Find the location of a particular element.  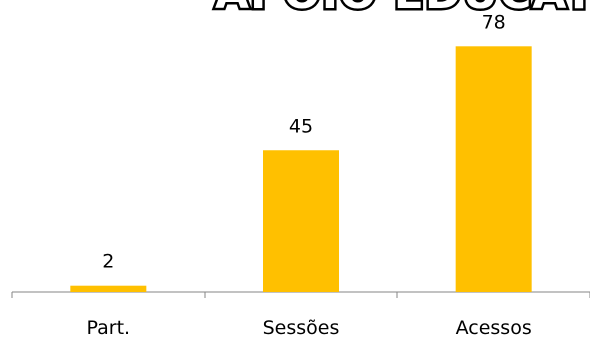

data-label-1: 2 is located at coordinates (108, 262).